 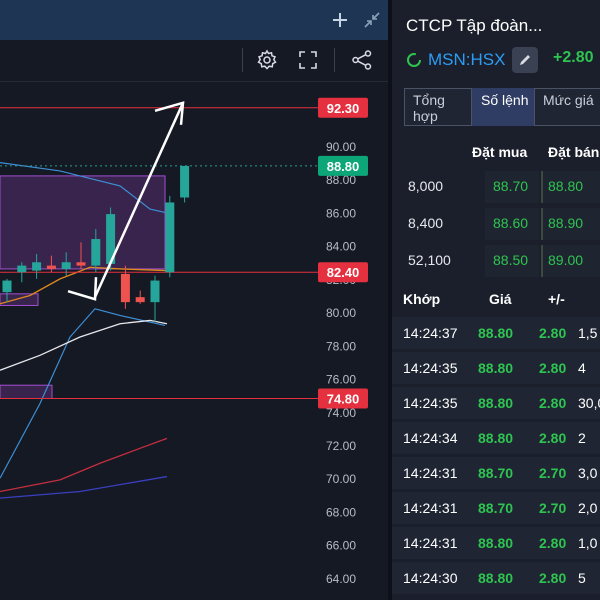 What do you see at coordinates (500, 299) in the screenshot?
I see `col-header-price: Giá` at bounding box center [500, 299].